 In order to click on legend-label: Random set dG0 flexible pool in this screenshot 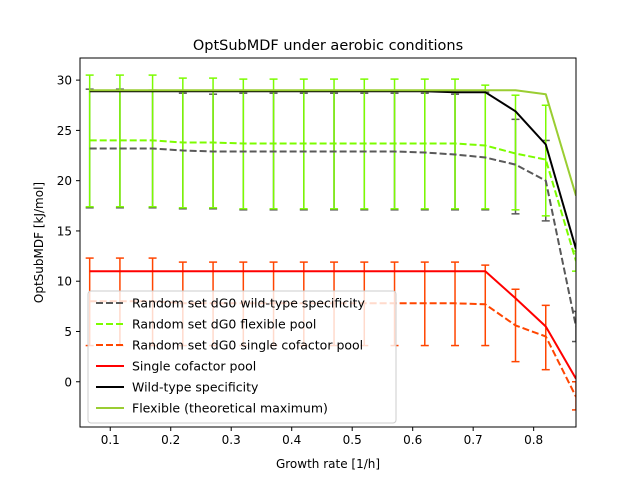, I will do `click(224, 324)`.